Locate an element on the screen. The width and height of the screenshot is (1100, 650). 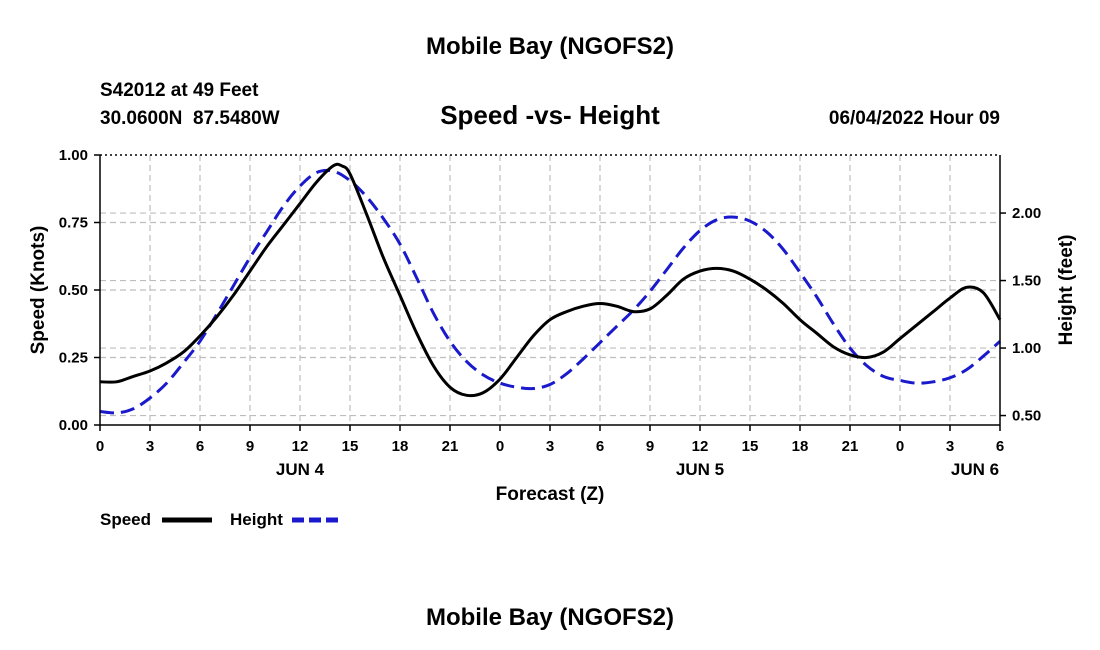
y-axis-label: Speed (Knots) is located at coordinates (38, 290).